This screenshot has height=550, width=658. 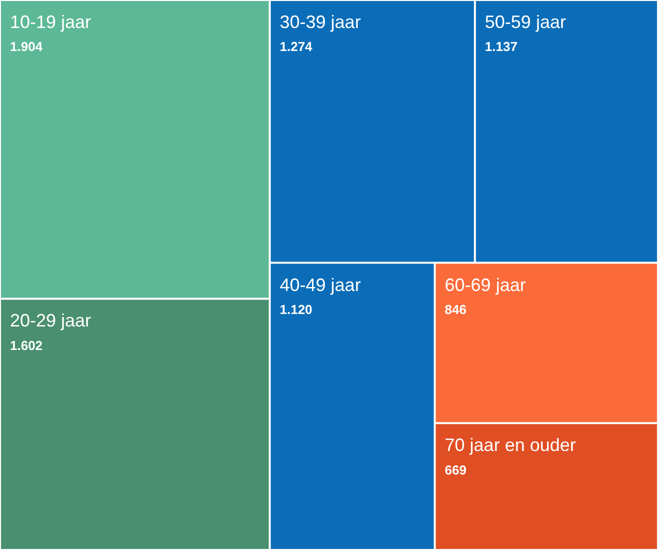 I want to click on category-label: 60-69 jaar, so click(x=485, y=284).